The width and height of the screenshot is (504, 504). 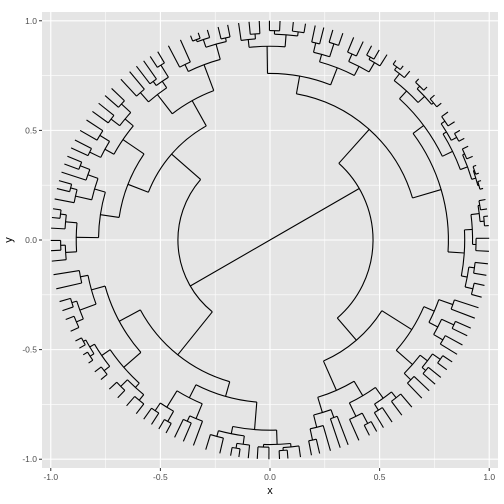 What do you see at coordinates (31, 21) in the screenshot?
I see `y-tick-label: 1.0` at bounding box center [31, 21].